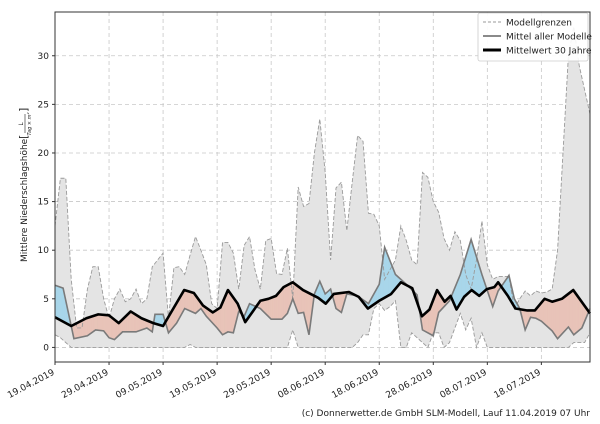 Image resolution: width=600 pixels, height=424 pixels. I want to click on bracket-open: [, so click(23, 137).